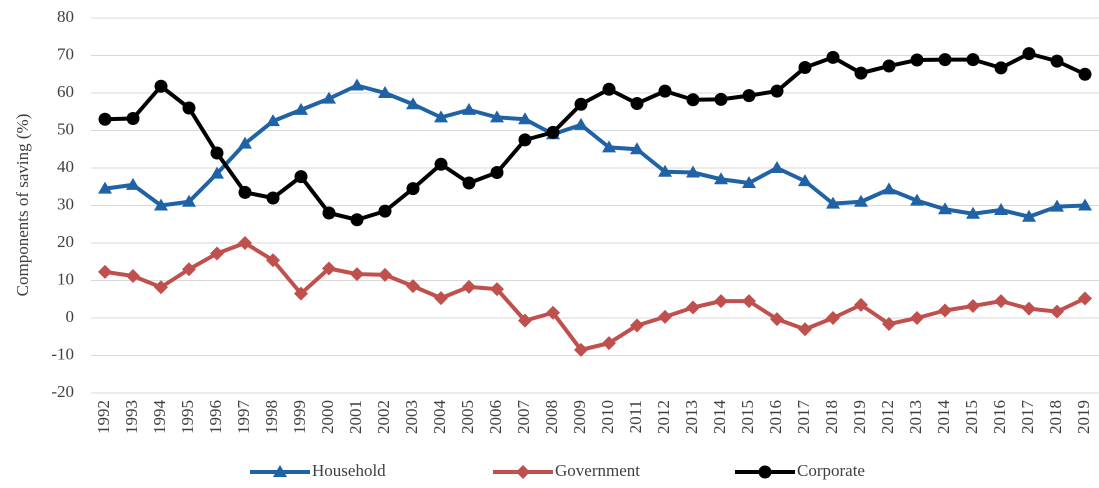 This screenshot has width=1099, height=488. I want to click on legend-item: Household, so click(318, 470).